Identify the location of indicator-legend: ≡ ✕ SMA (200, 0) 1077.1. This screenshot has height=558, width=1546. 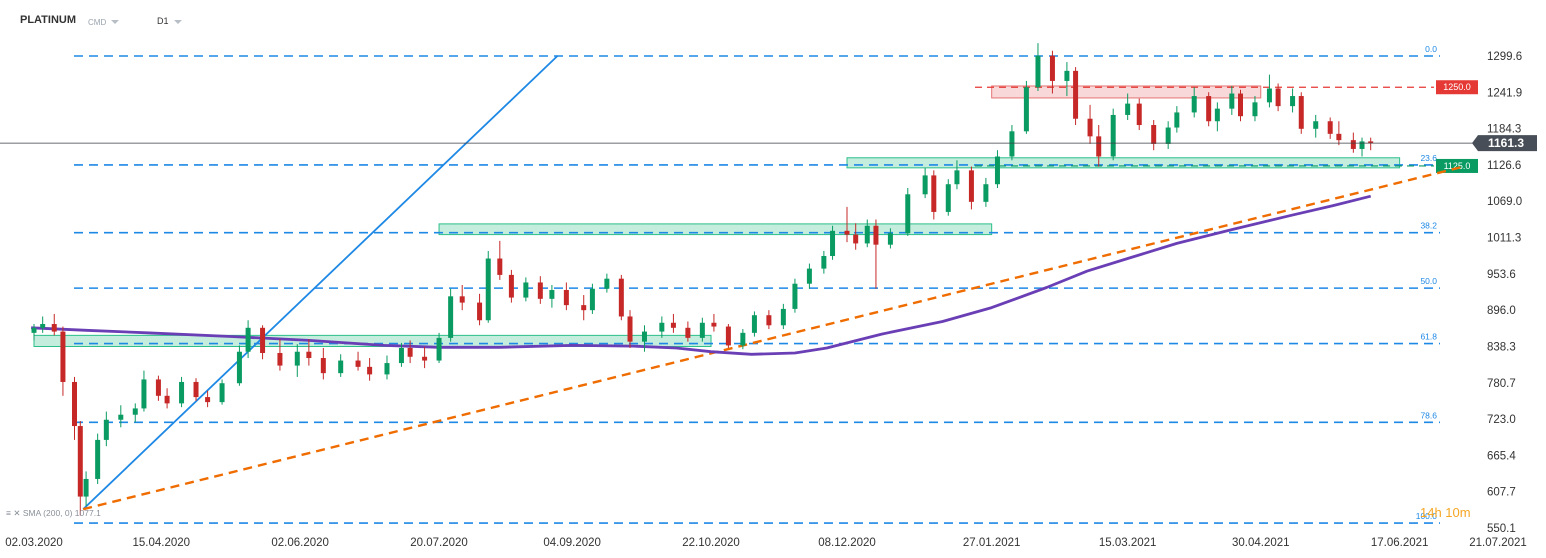
(53, 513).